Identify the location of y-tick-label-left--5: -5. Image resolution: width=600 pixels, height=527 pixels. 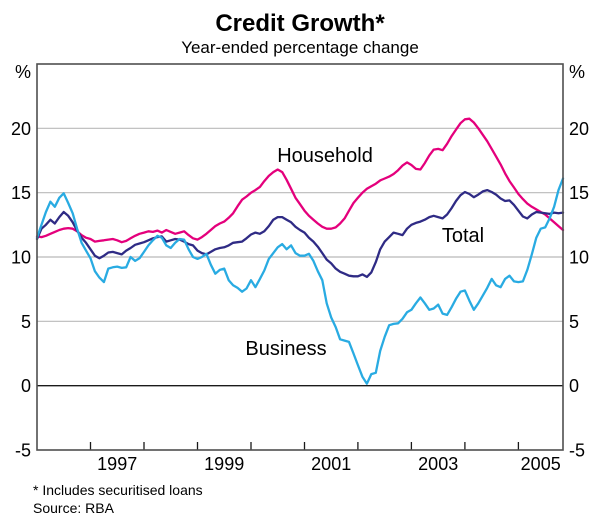
(23, 451).